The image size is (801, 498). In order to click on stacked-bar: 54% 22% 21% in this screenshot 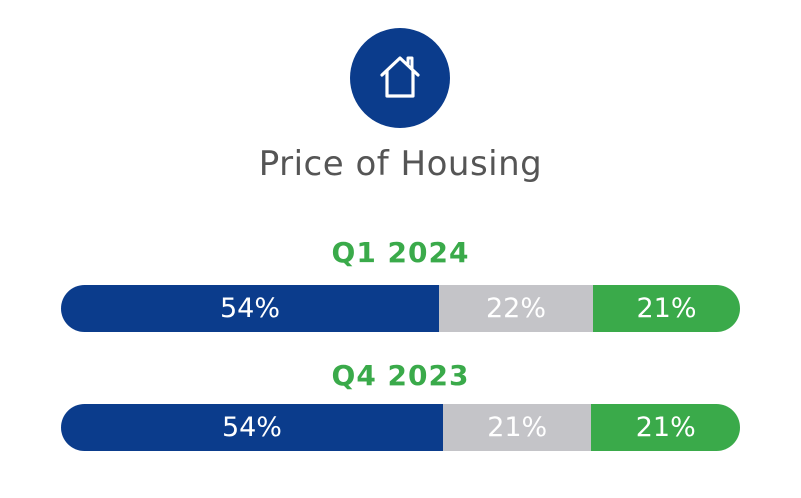, I will do `click(400, 308)`.